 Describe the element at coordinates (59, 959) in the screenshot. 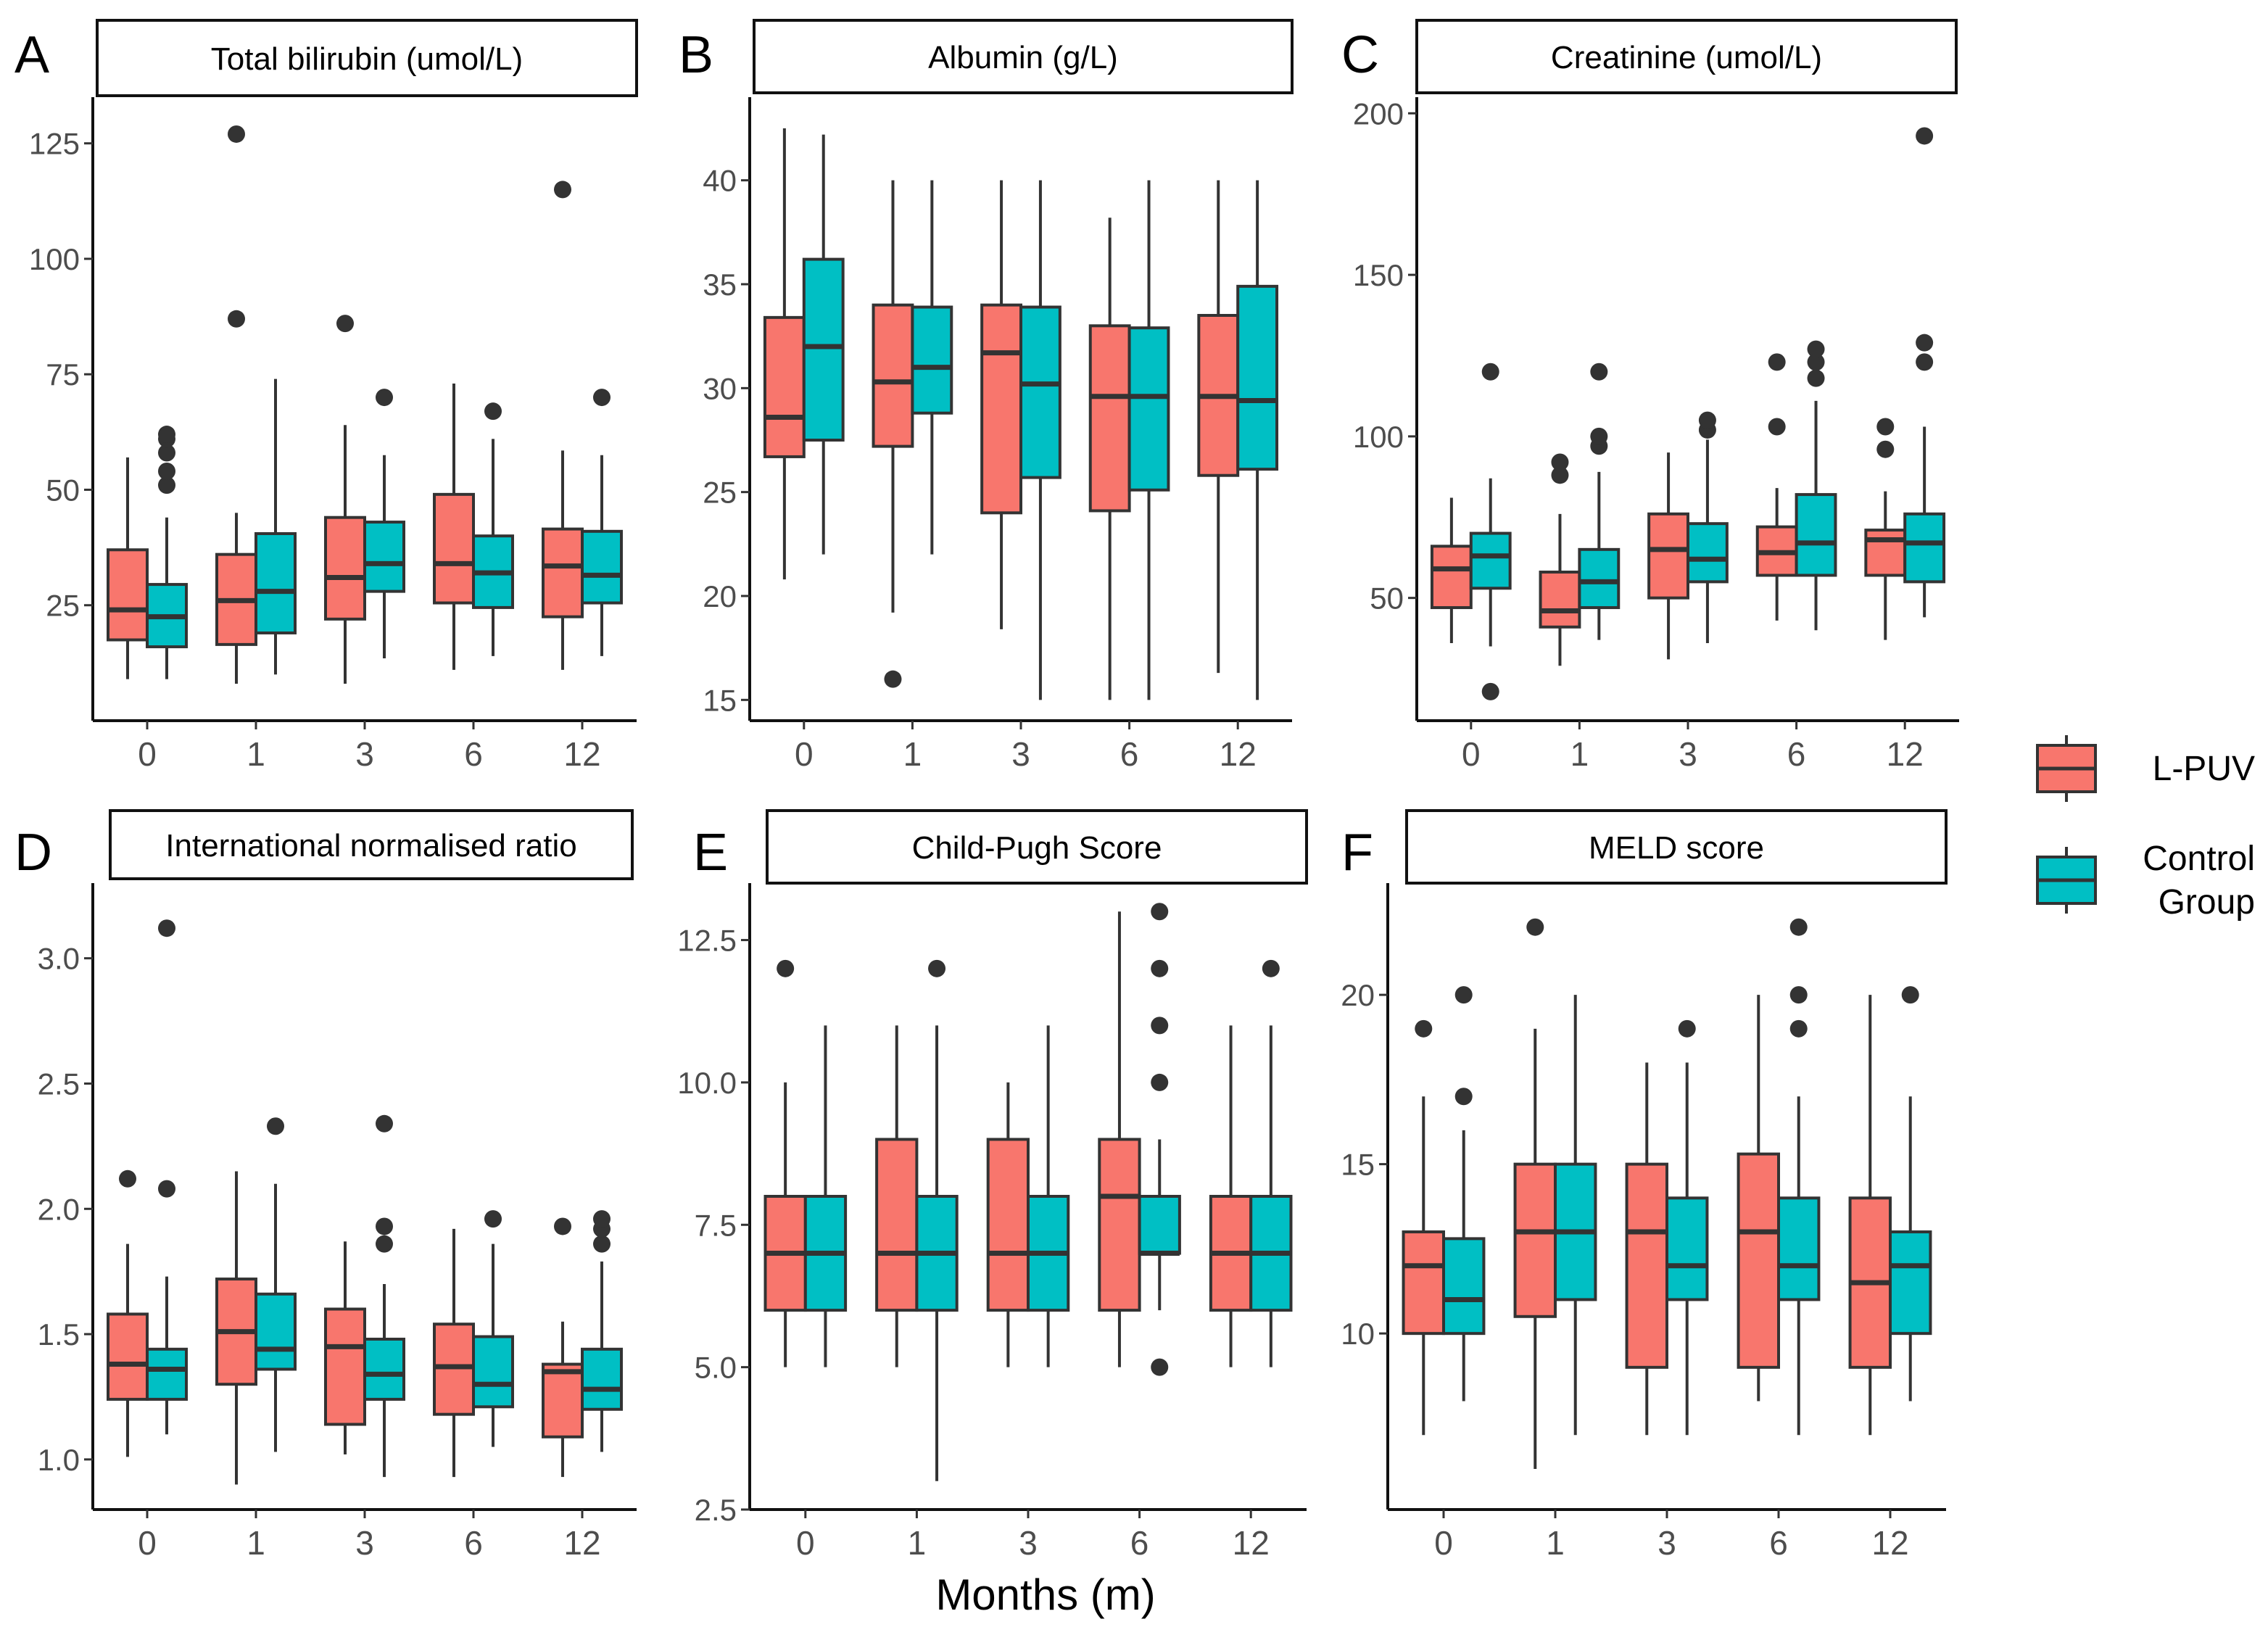

I see `y-tick-label: 3.0` at that location.